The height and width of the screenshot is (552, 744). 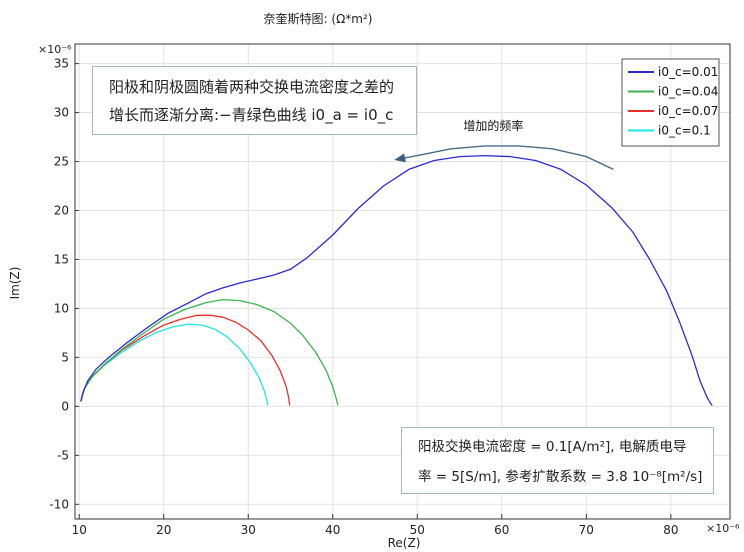 I want to click on x-tick-label: 10, so click(x=79, y=530).